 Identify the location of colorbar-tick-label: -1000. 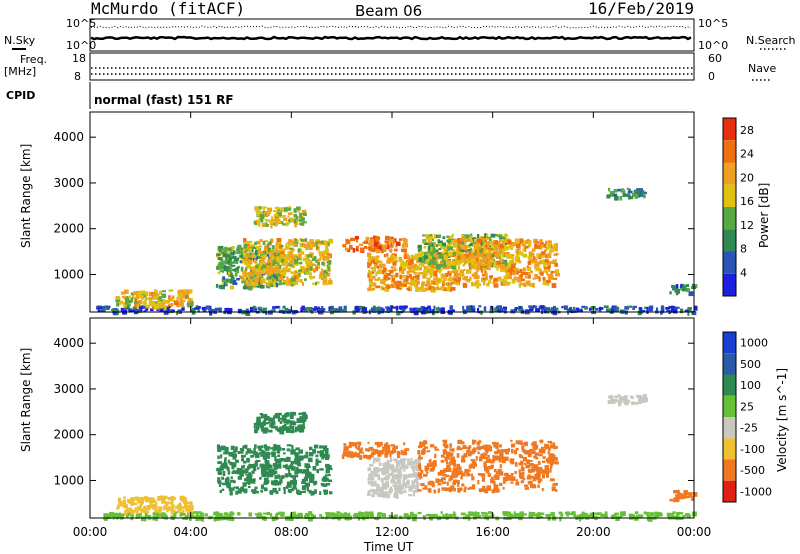
(756, 491).